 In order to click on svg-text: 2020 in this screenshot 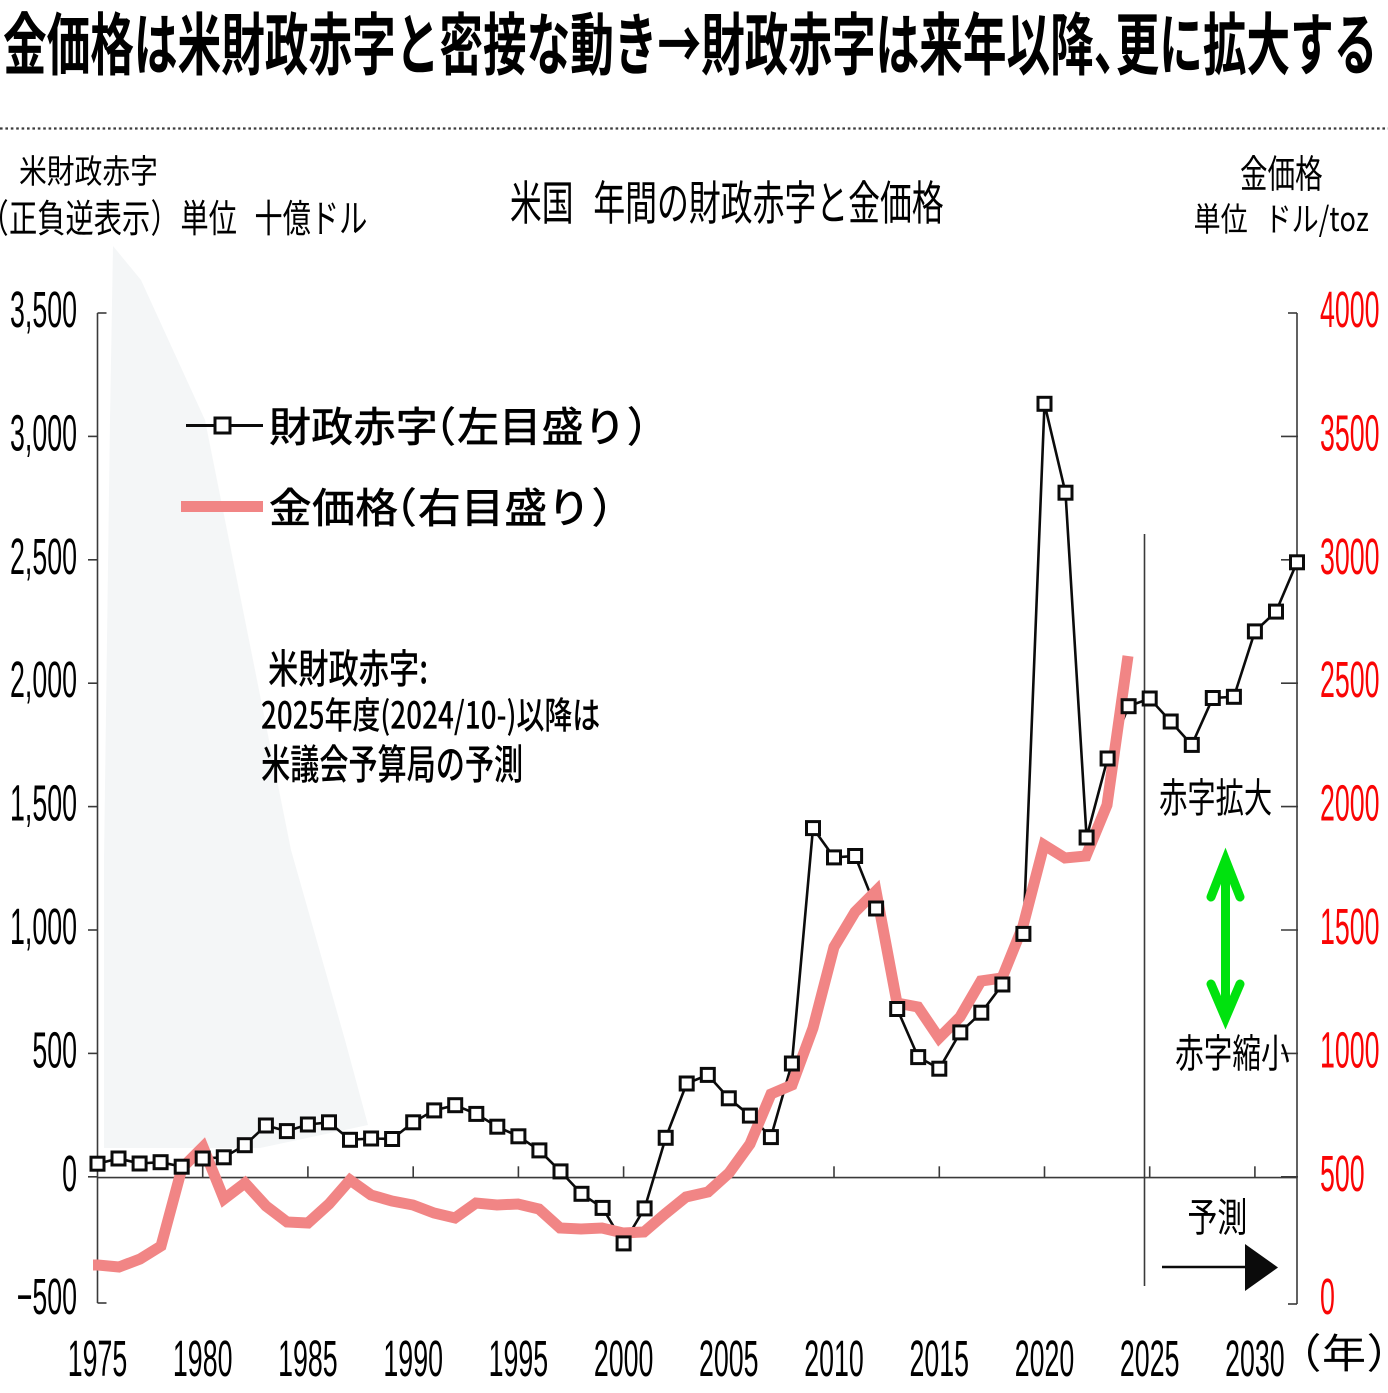, I will do `click(1045, 1359)`.